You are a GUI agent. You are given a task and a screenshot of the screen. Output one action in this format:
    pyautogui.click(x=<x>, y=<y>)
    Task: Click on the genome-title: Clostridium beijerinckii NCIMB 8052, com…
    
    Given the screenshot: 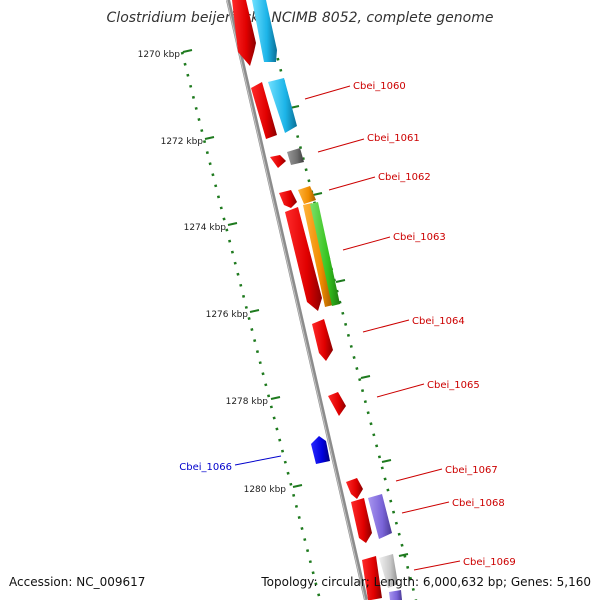 What is the action you would take?
    pyautogui.click(x=300, y=18)
    